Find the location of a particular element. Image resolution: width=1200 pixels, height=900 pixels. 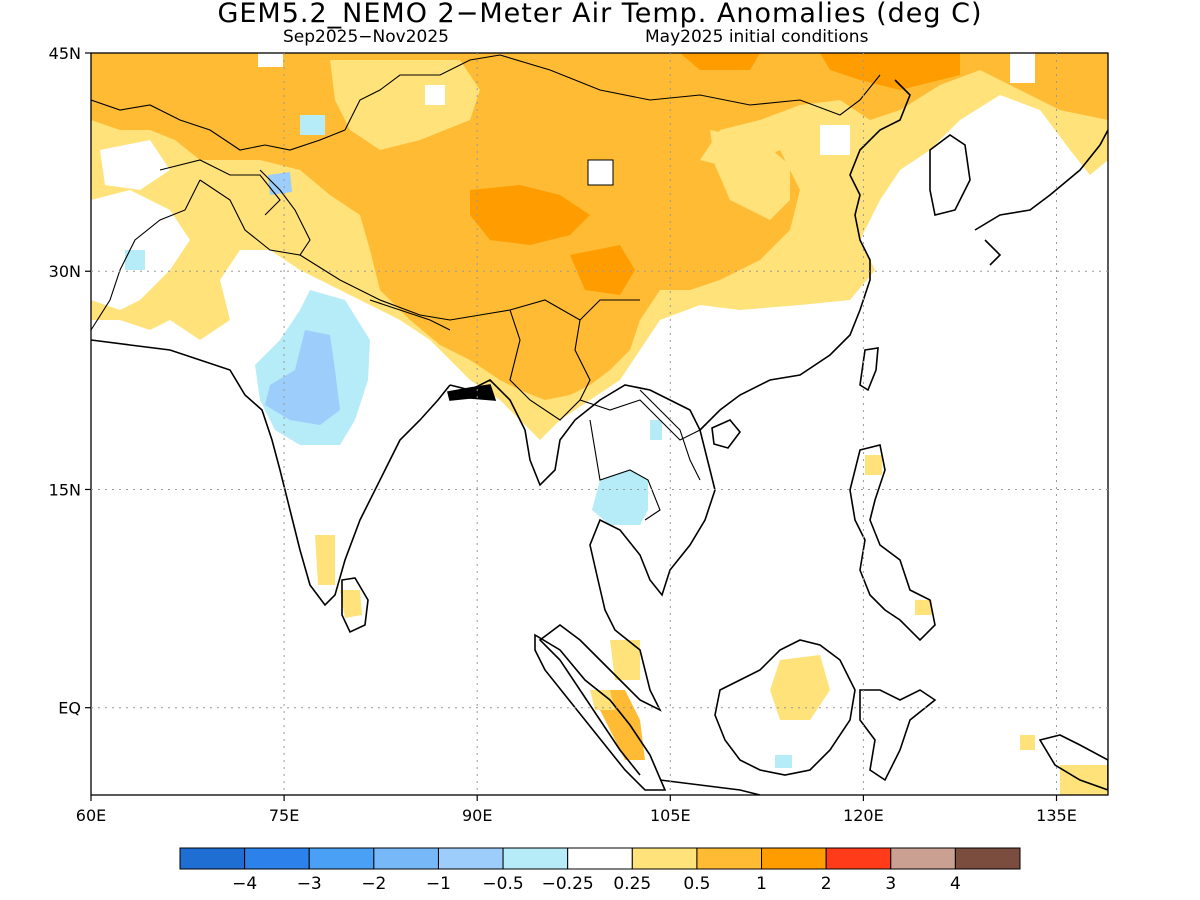

anomaly-band-inner-light is located at coordinates (405, 105).